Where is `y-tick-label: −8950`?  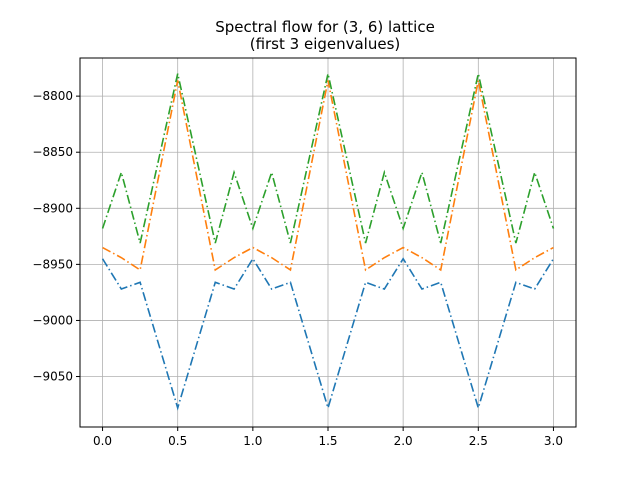 y-tick-label: −8950 is located at coordinates (52, 264).